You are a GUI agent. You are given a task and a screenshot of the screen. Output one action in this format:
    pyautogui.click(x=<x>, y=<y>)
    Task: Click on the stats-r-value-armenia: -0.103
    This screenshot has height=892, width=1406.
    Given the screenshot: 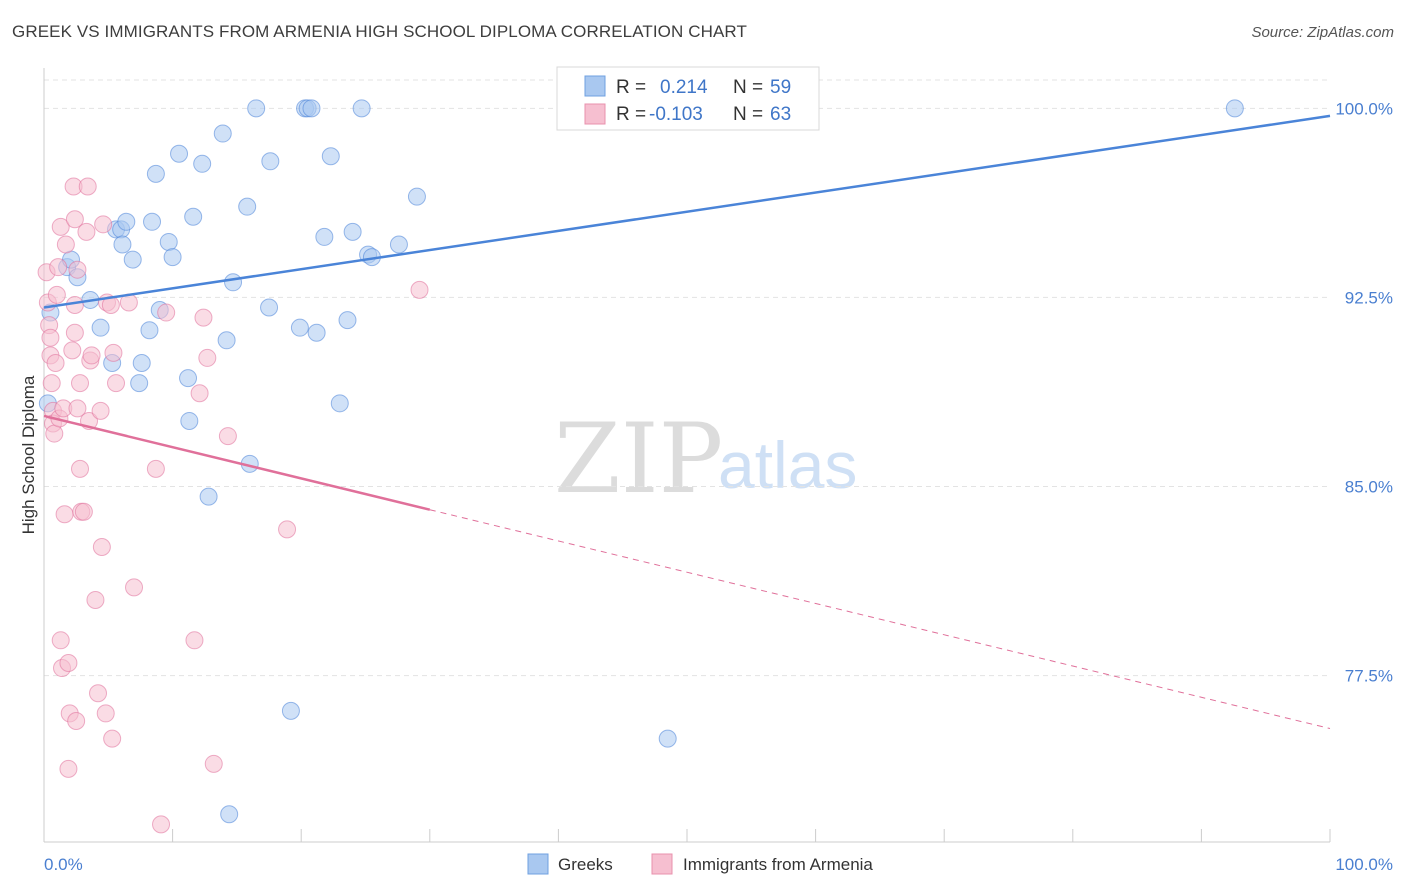 What is the action you would take?
    pyautogui.click(x=676, y=114)
    